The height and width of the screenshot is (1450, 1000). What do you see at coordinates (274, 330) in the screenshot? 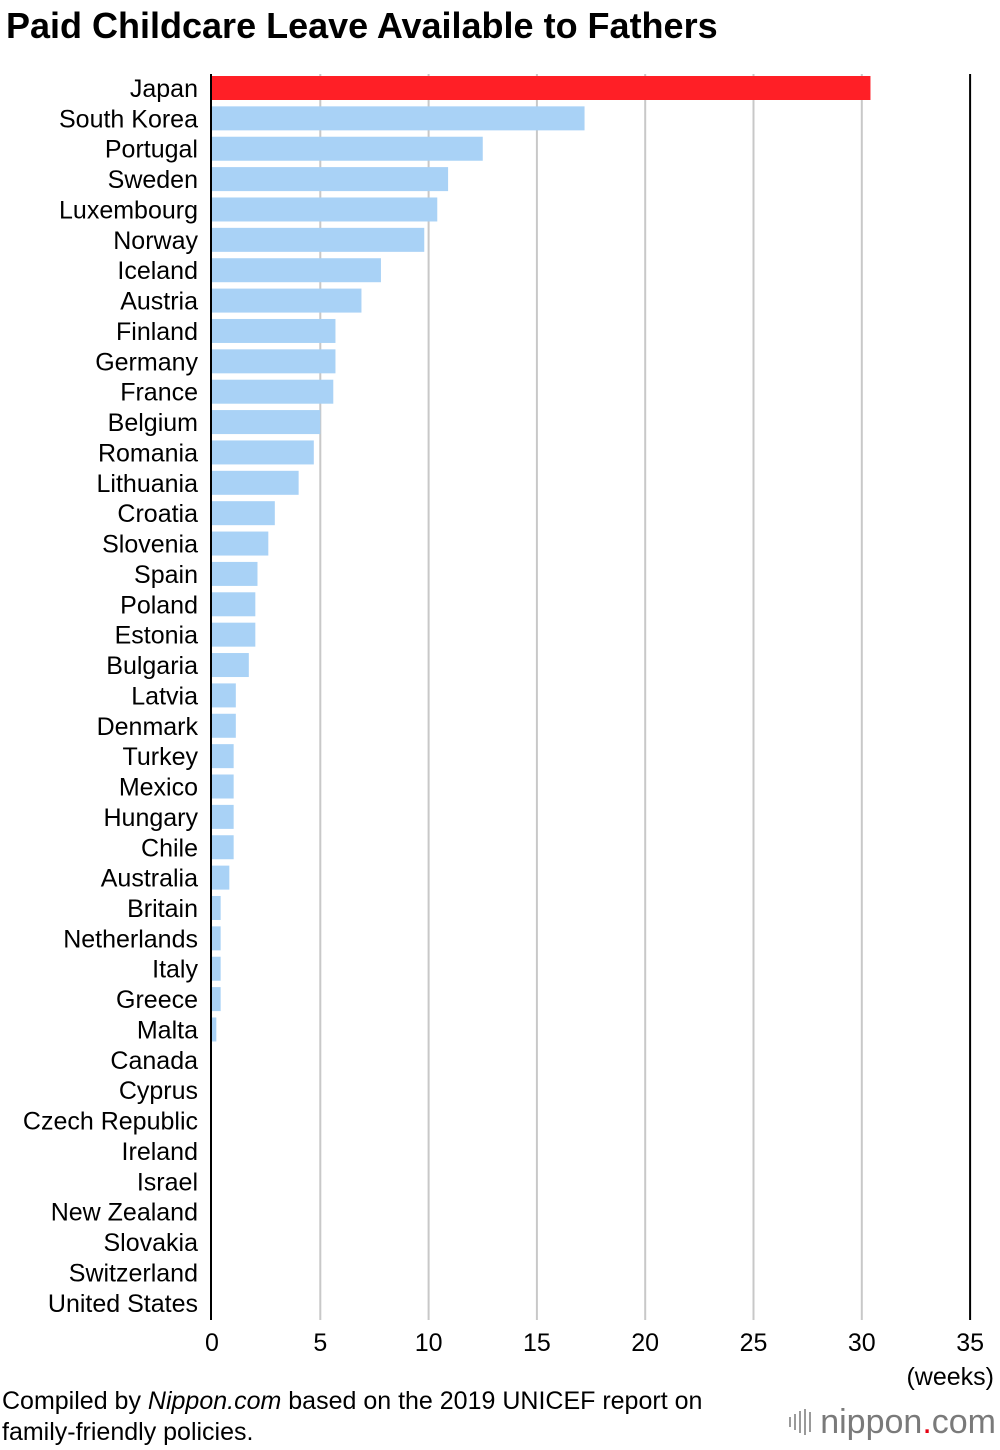
I see `bar-finland` at bounding box center [274, 330].